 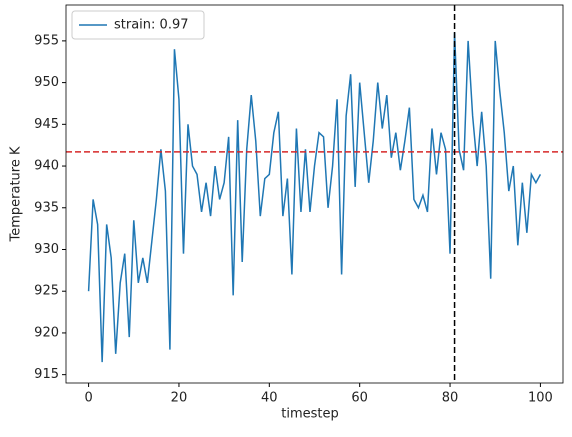 What do you see at coordinates (151, 25) in the screenshot?
I see `legend-label: strain: 0.97` at bounding box center [151, 25].